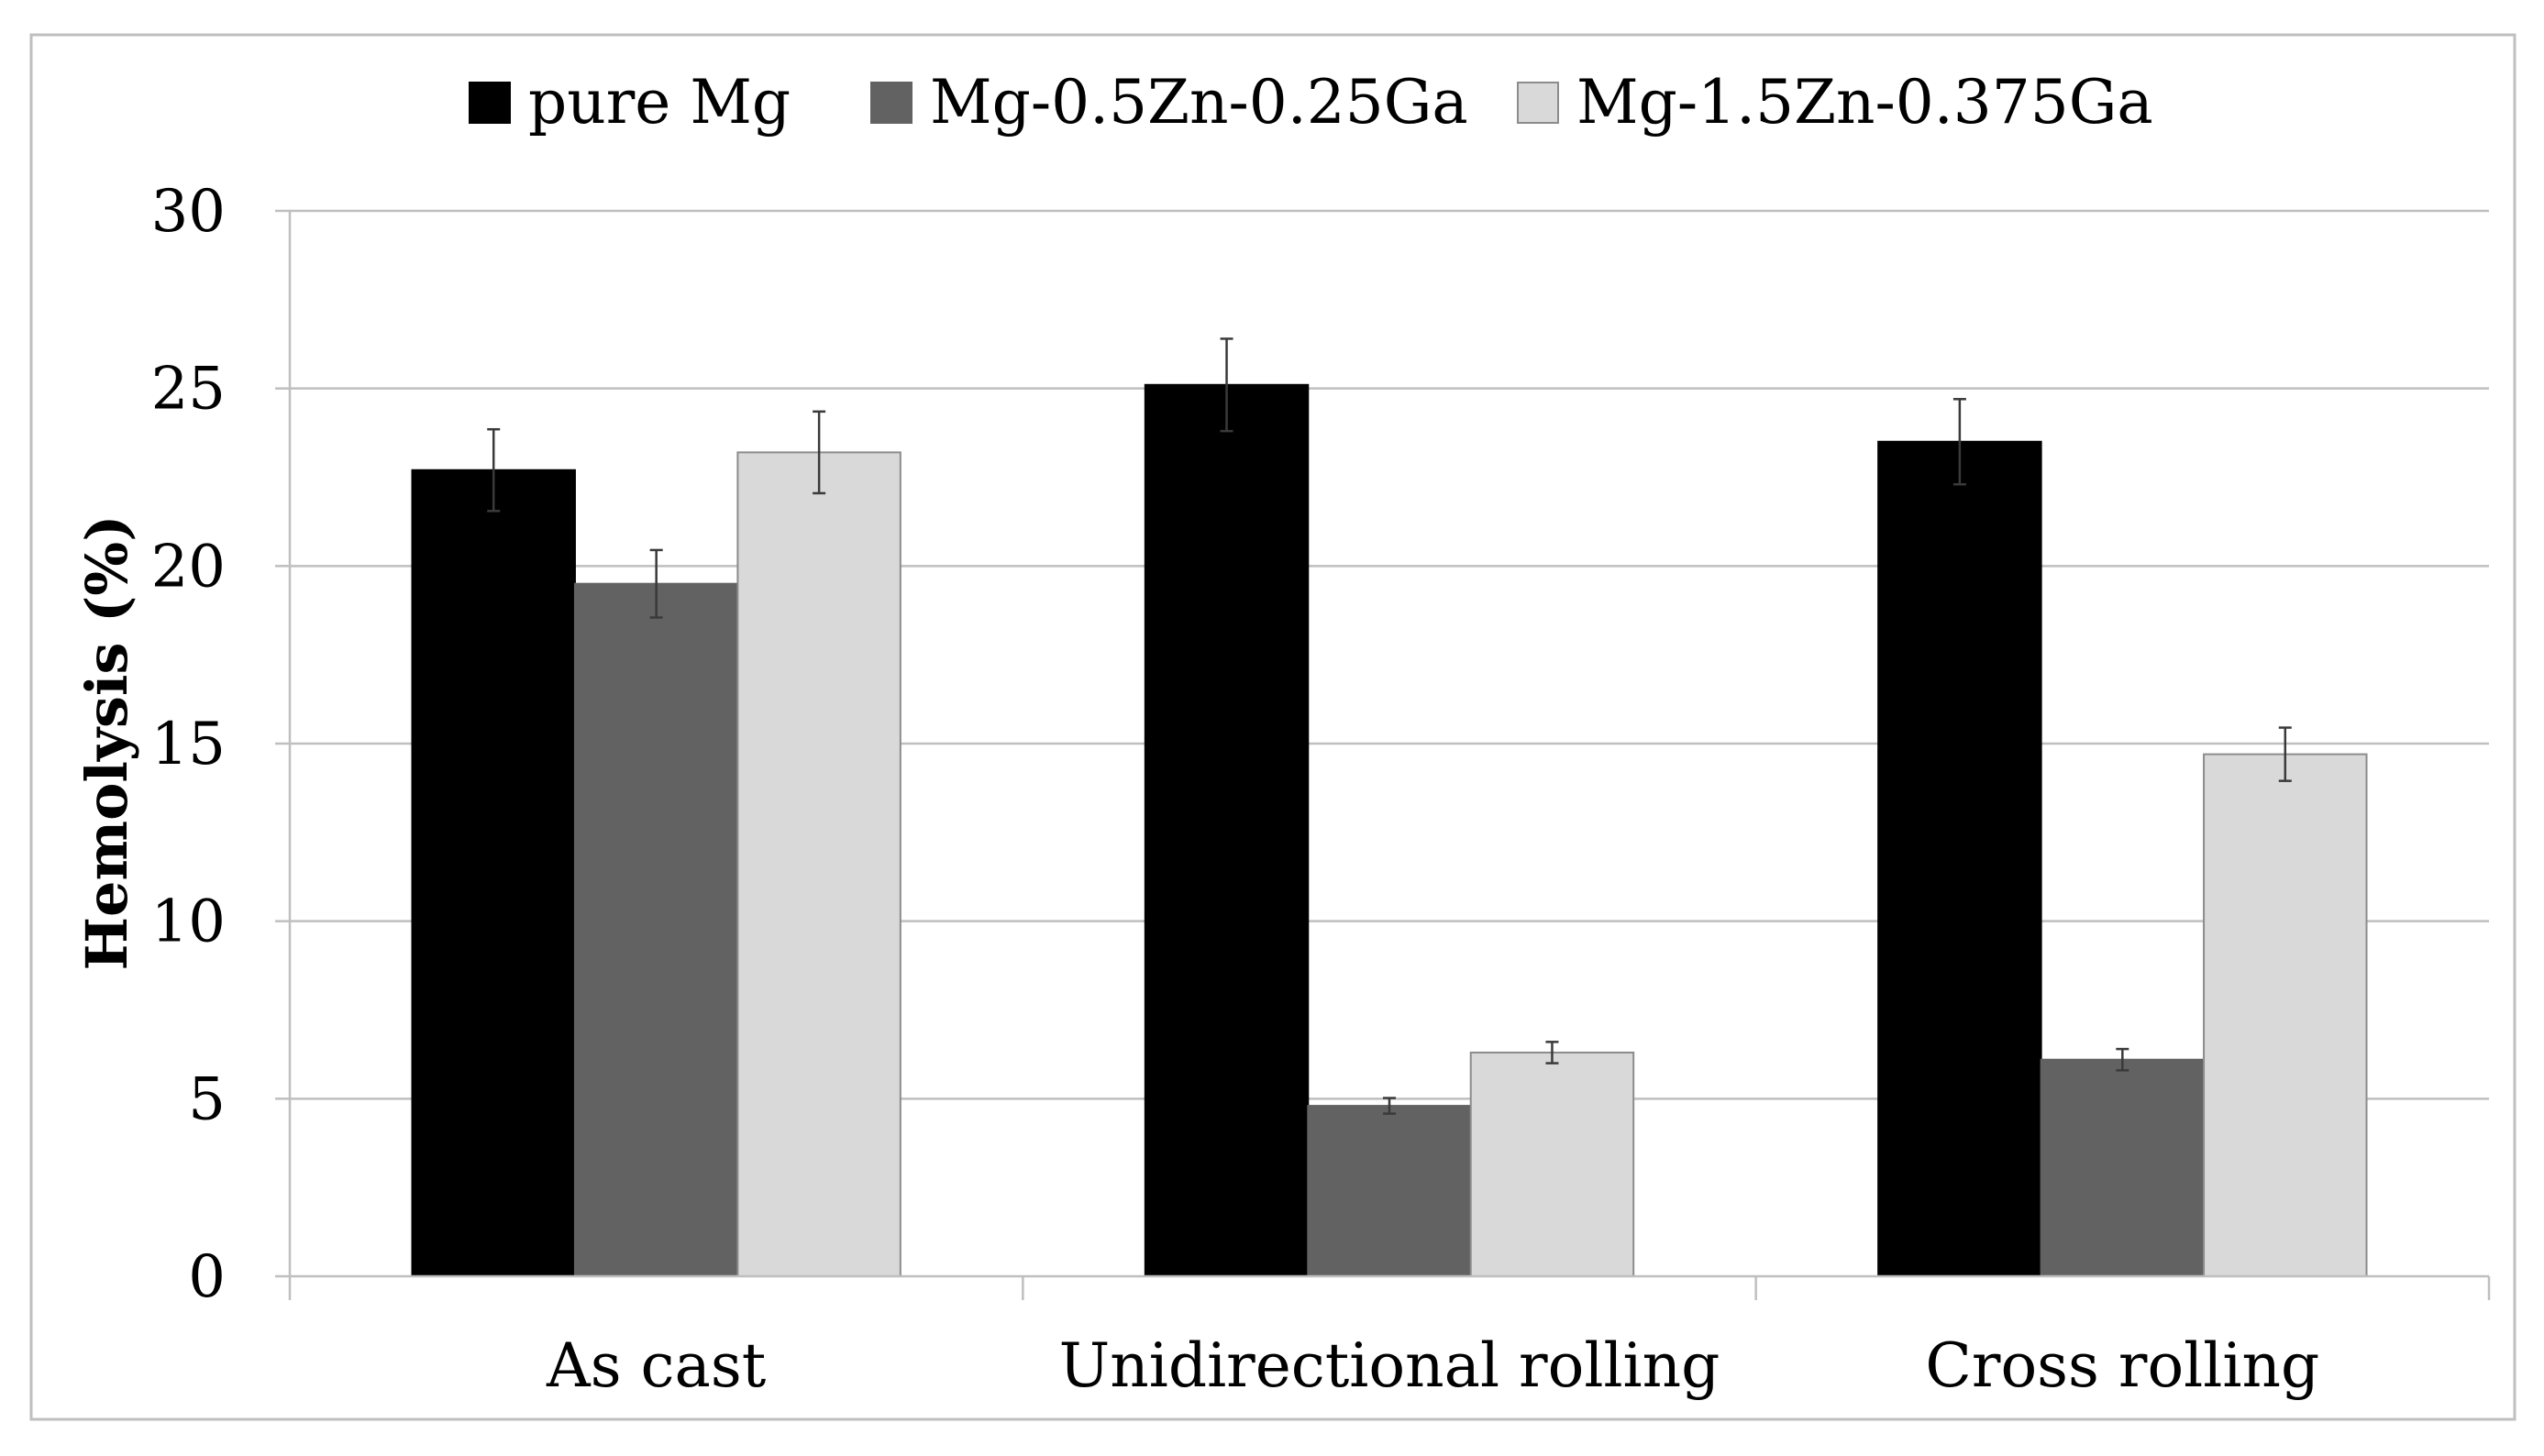  Describe the element at coordinates (207, 1277) in the screenshot. I see `y-tick-label: 0` at that location.